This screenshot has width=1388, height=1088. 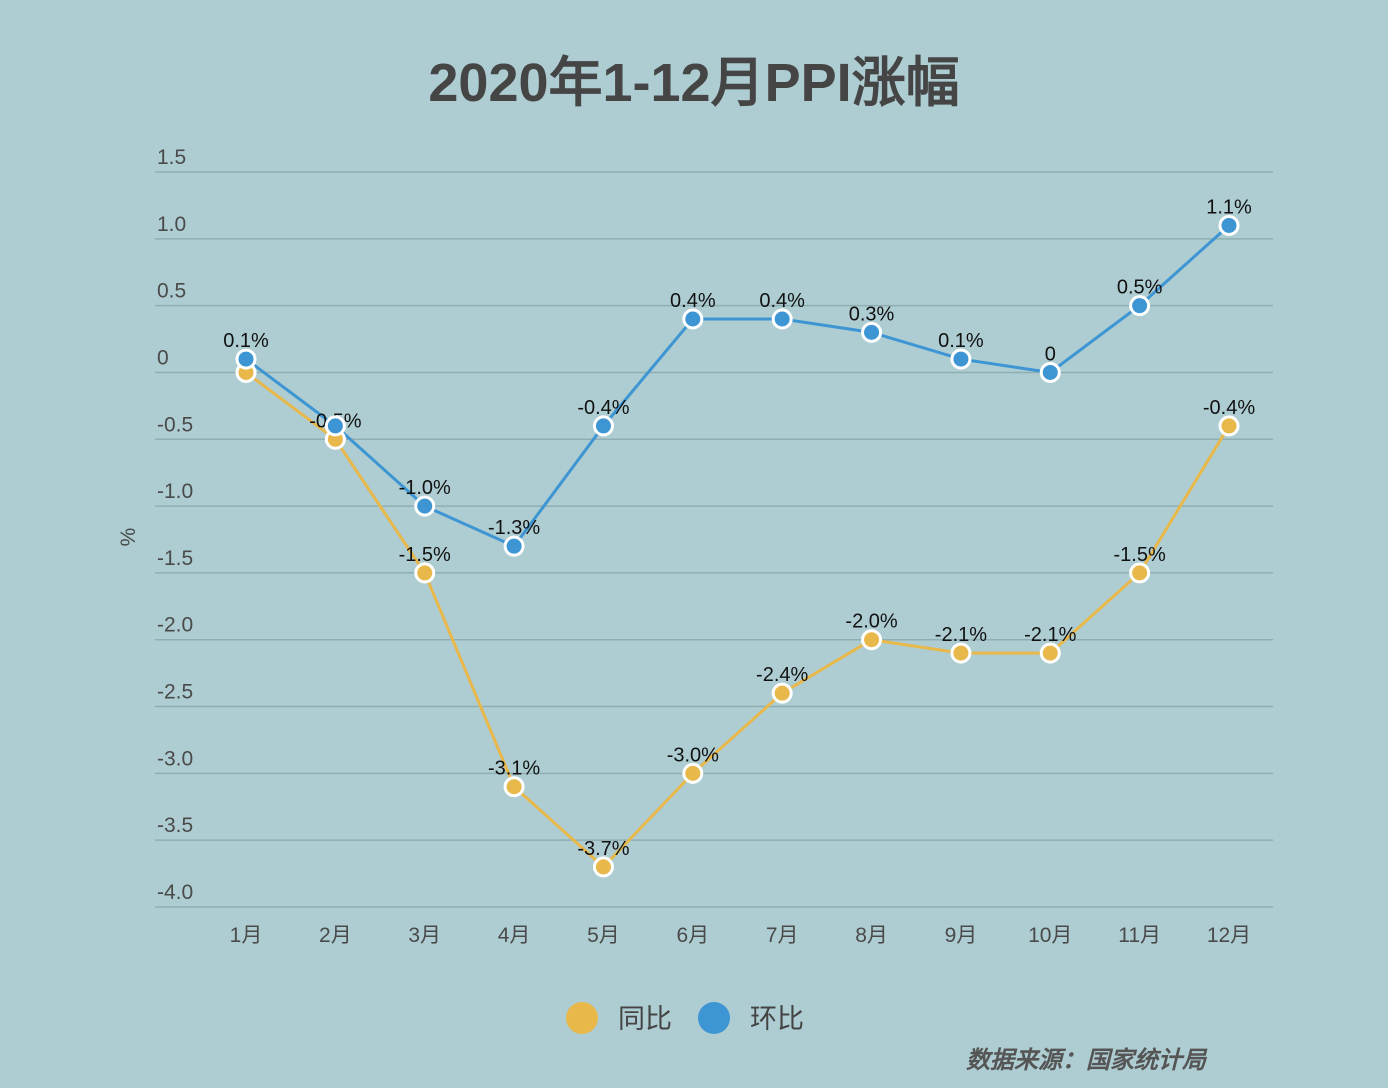 I want to click on x-tick-label: 9月, so click(x=961, y=935).